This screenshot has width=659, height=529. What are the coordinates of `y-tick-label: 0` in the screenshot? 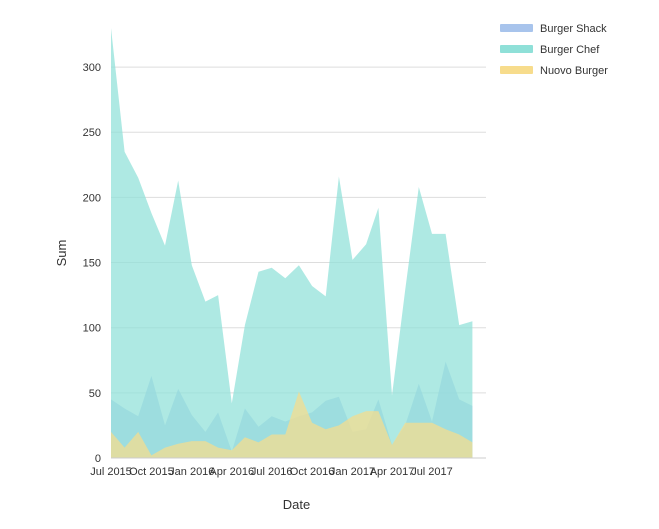 It's located at (98, 459).